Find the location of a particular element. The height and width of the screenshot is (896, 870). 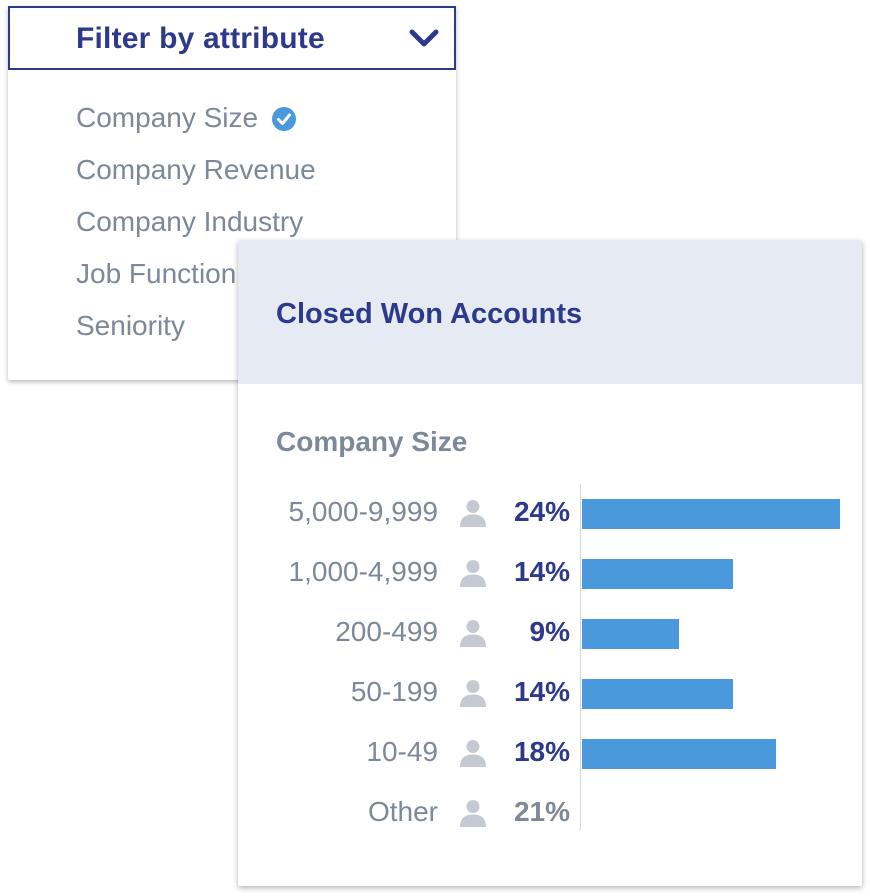

chart-row: 1,000-4,999 14% is located at coordinates (550, 574).